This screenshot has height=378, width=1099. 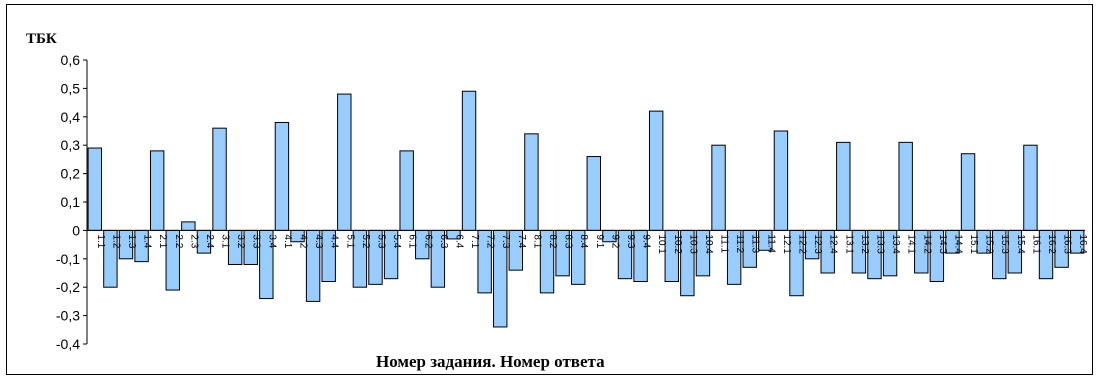 What do you see at coordinates (71, 117) in the screenshot?
I see `y-tick-label: 0,4` at bounding box center [71, 117].